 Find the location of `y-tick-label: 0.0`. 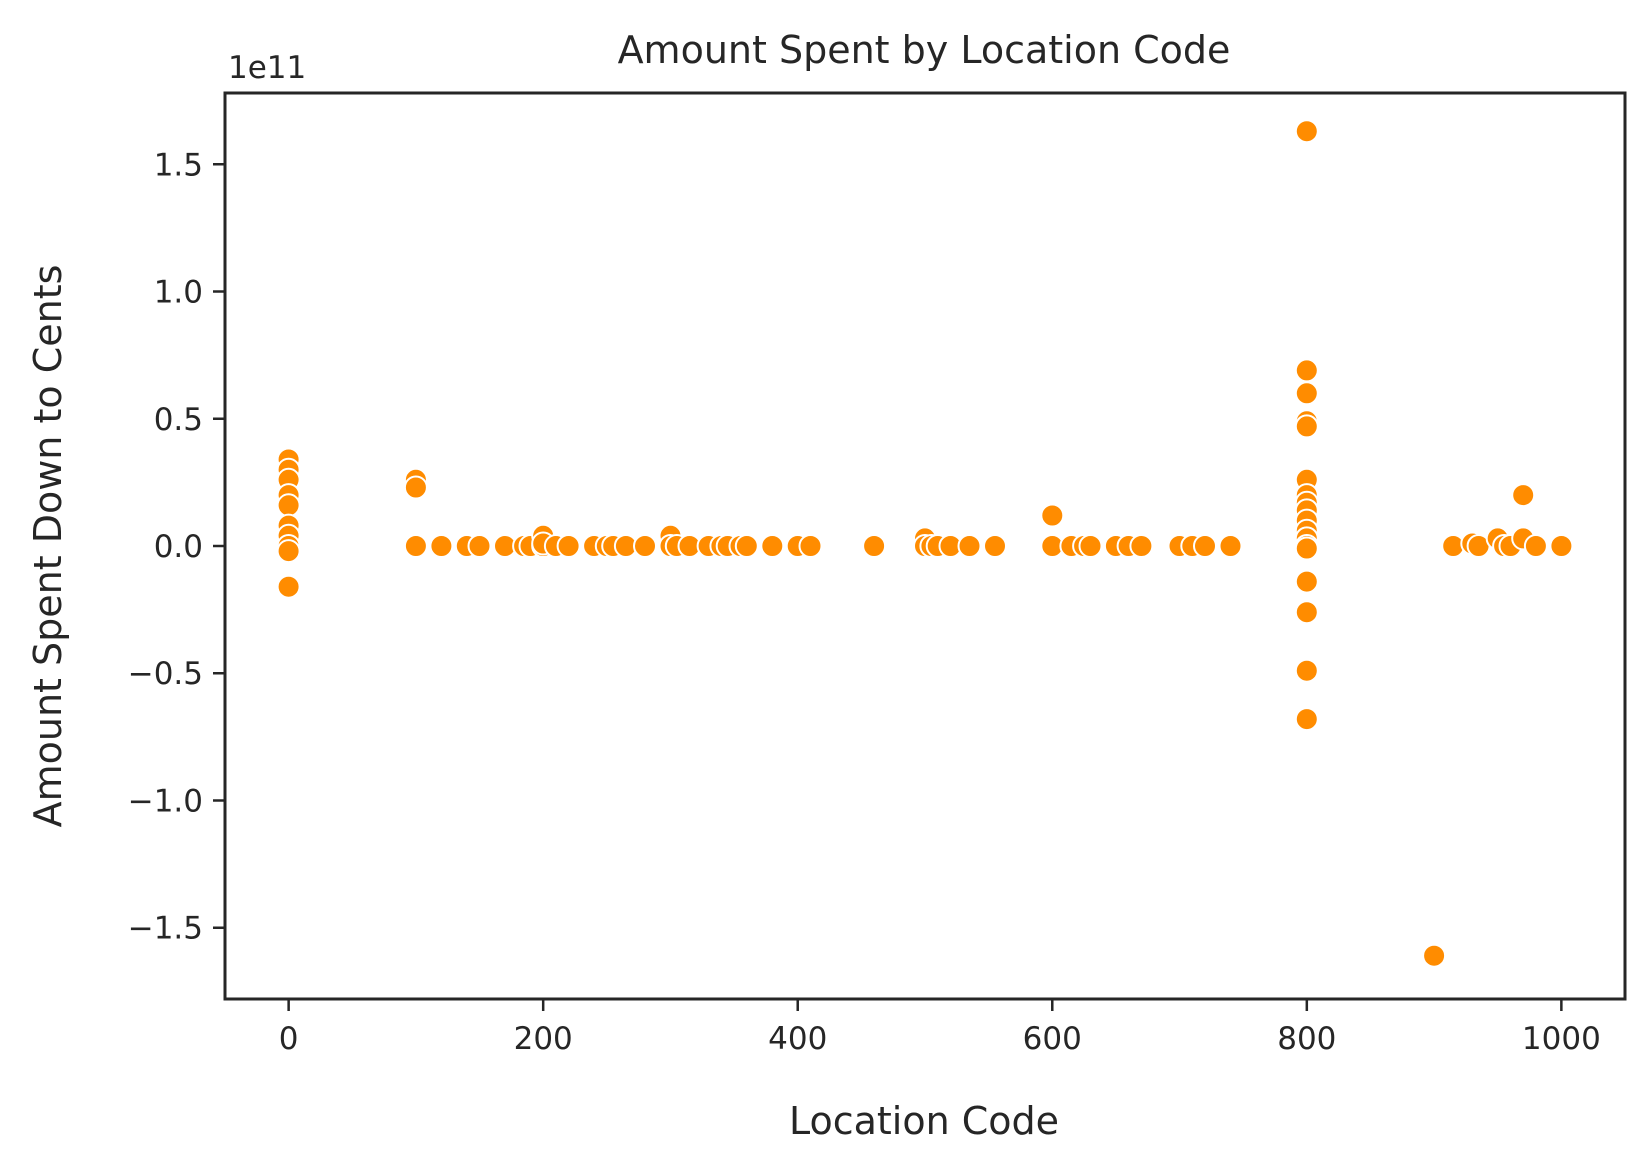

y-tick-label: 0.0 is located at coordinates (178, 547).